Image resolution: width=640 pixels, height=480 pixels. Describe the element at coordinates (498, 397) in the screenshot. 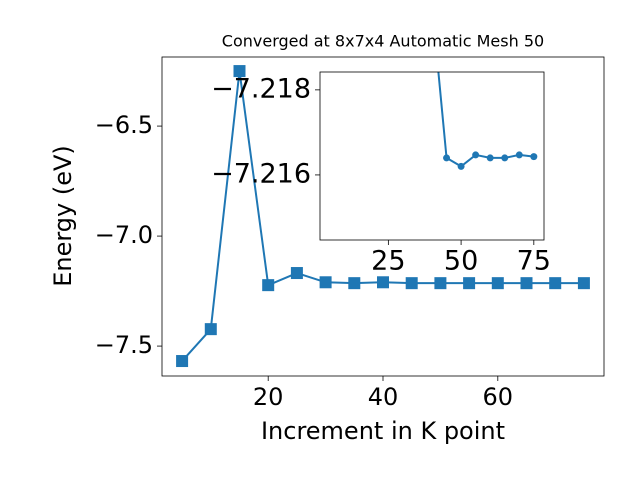

I see `x-tick-label: 60` at that location.